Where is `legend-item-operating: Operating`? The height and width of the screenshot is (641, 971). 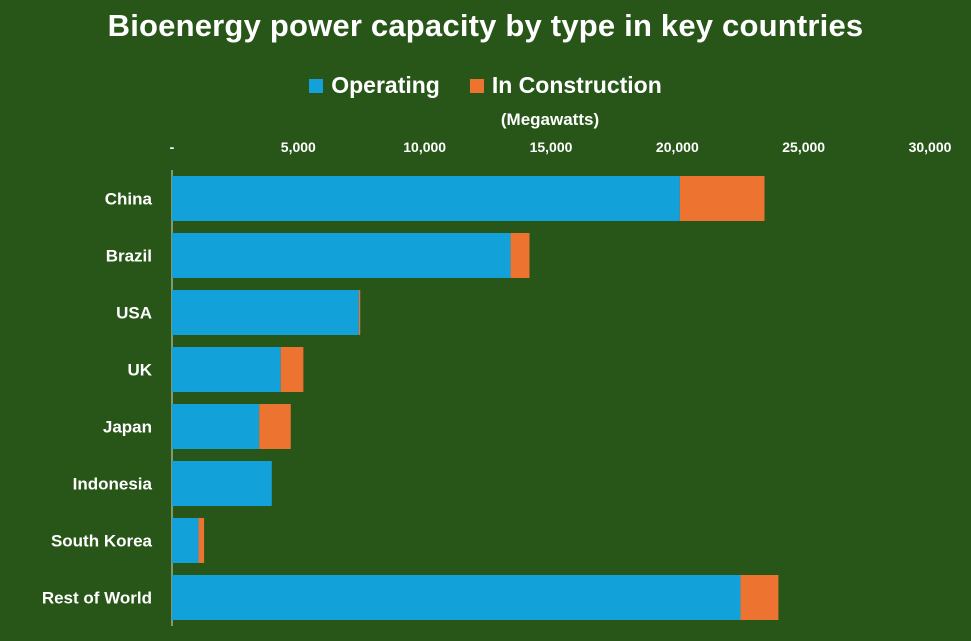
legend-item-operating: Operating is located at coordinates (374, 85).